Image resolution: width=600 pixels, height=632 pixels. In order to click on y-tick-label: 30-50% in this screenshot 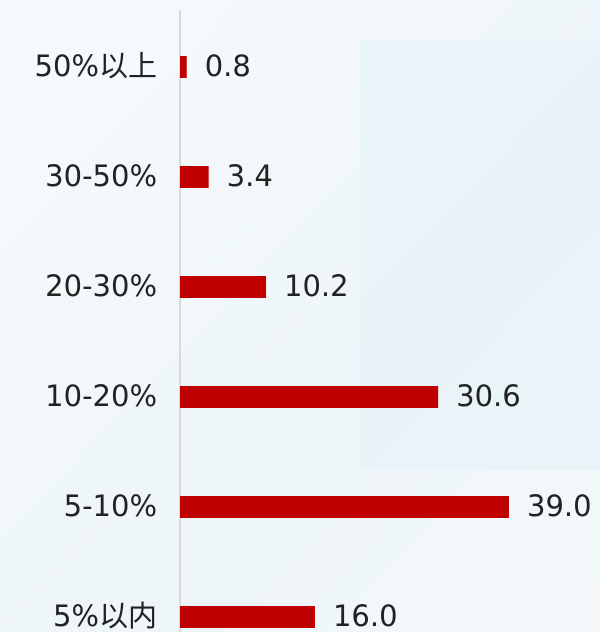, I will do `click(101, 176)`.